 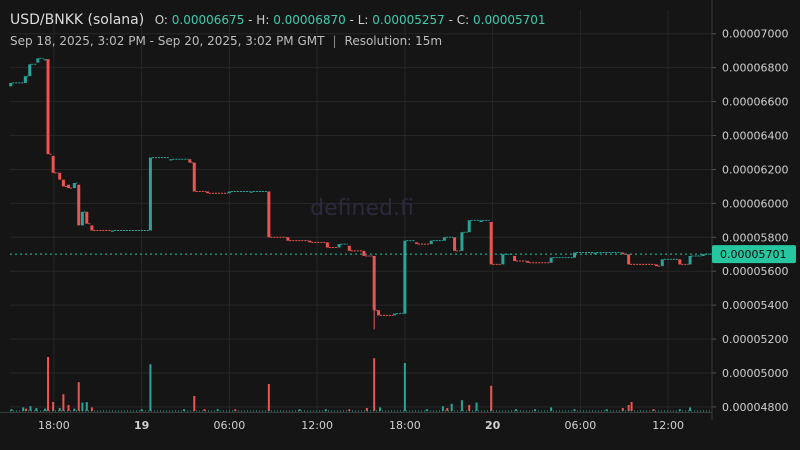 I want to click on x-tick-label-2: 06:00, so click(x=230, y=425).